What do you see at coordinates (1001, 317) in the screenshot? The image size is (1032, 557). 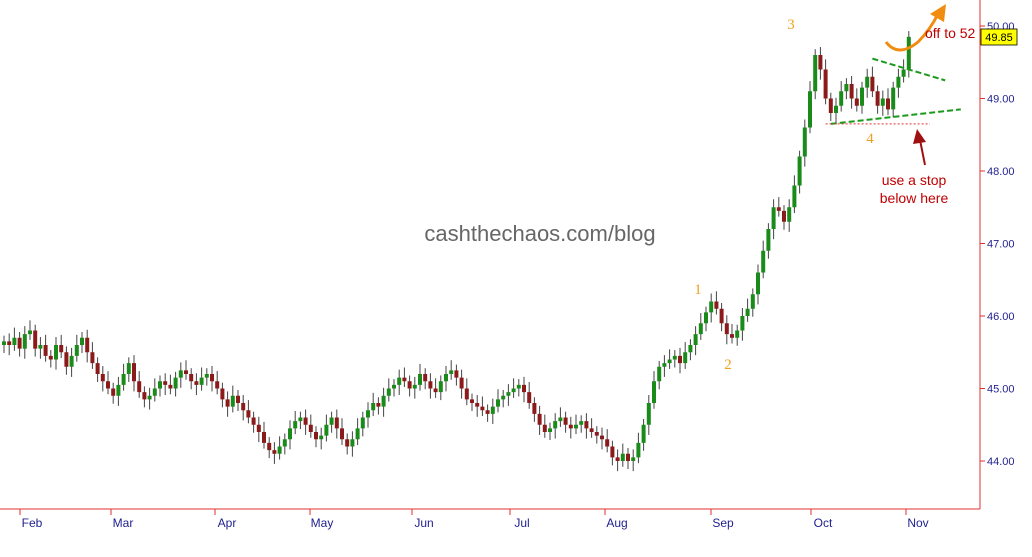 I see `y-tick-label: 46.00` at bounding box center [1001, 317].